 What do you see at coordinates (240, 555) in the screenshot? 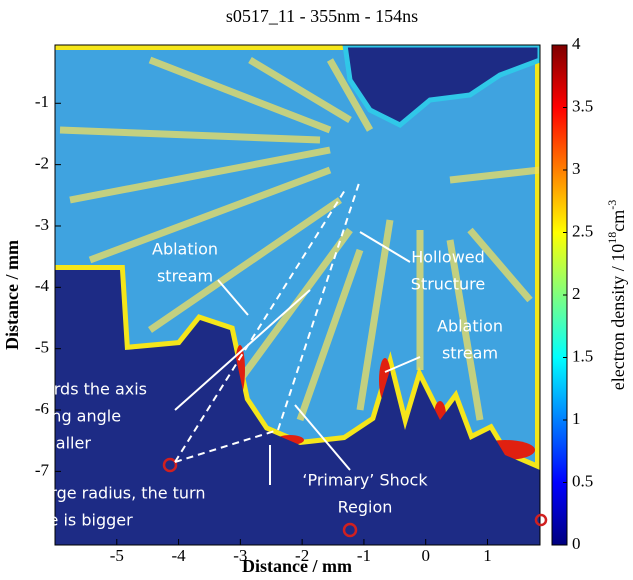
I see `x-tick-label: -3` at bounding box center [240, 555].